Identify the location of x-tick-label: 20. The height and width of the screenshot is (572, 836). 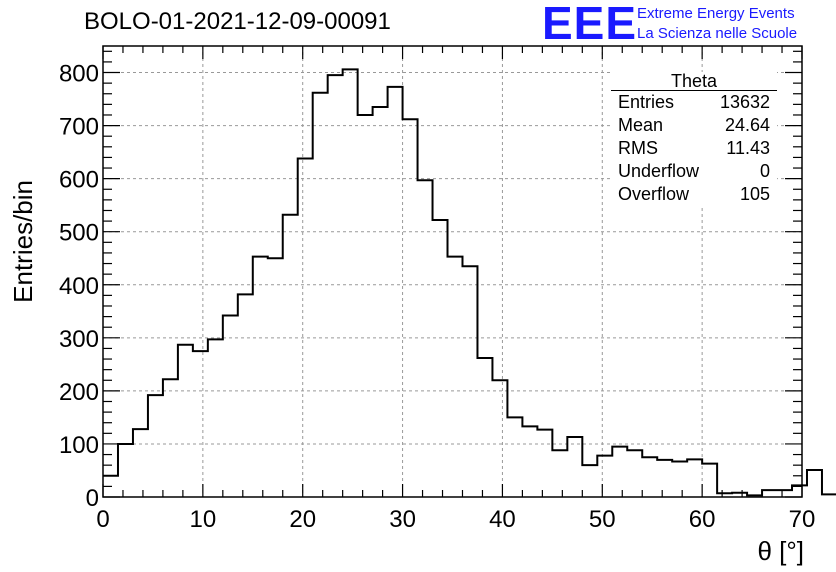
(302, 519).